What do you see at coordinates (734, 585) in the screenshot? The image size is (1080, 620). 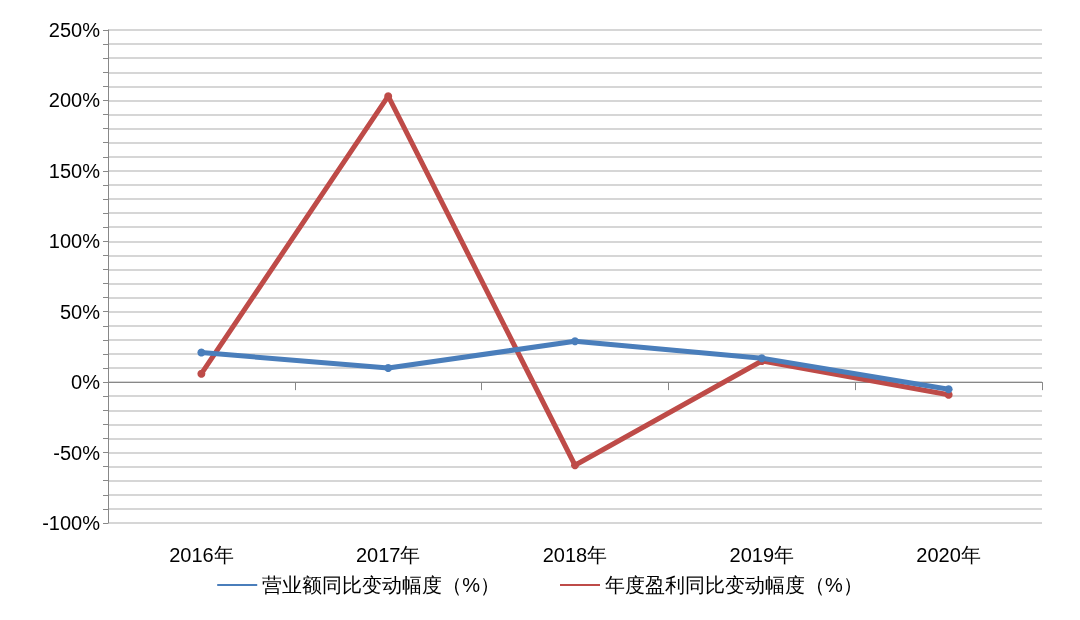 I see `legend-label: 年度盈利同比变动幅度（%）` at bounding box center [734, 585].